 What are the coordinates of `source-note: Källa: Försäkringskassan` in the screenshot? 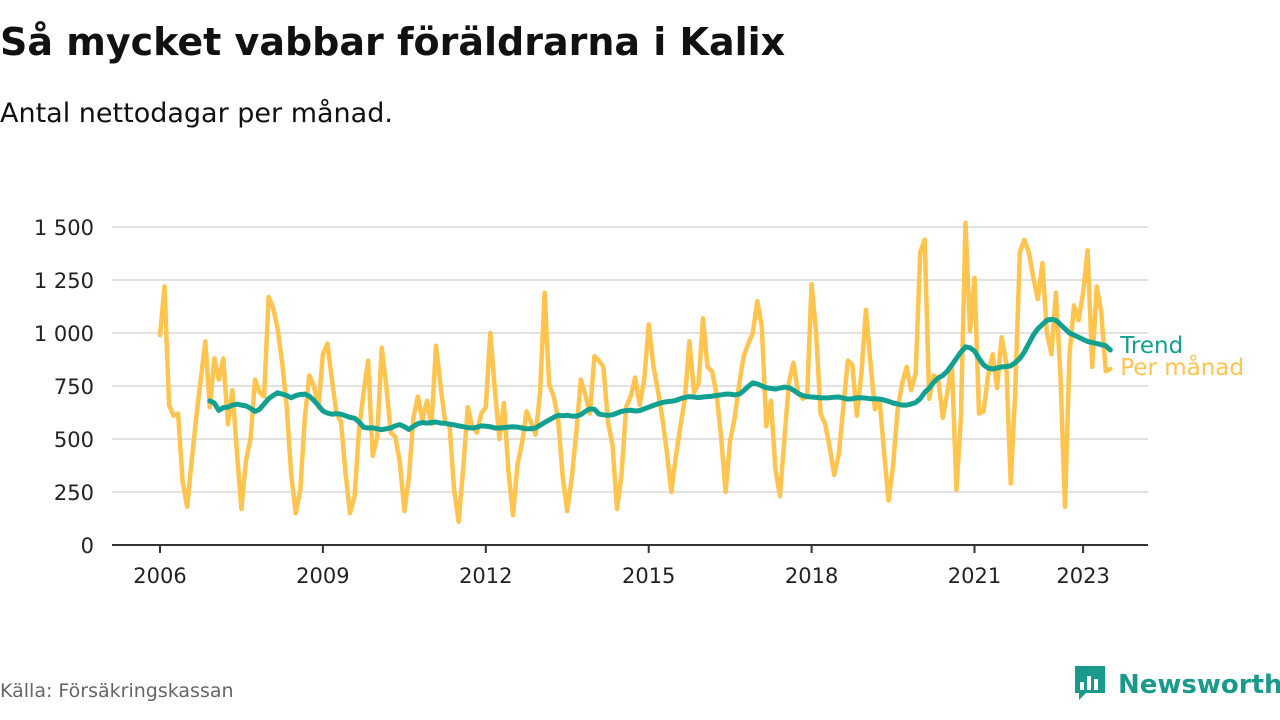 It's located at (117, 691).